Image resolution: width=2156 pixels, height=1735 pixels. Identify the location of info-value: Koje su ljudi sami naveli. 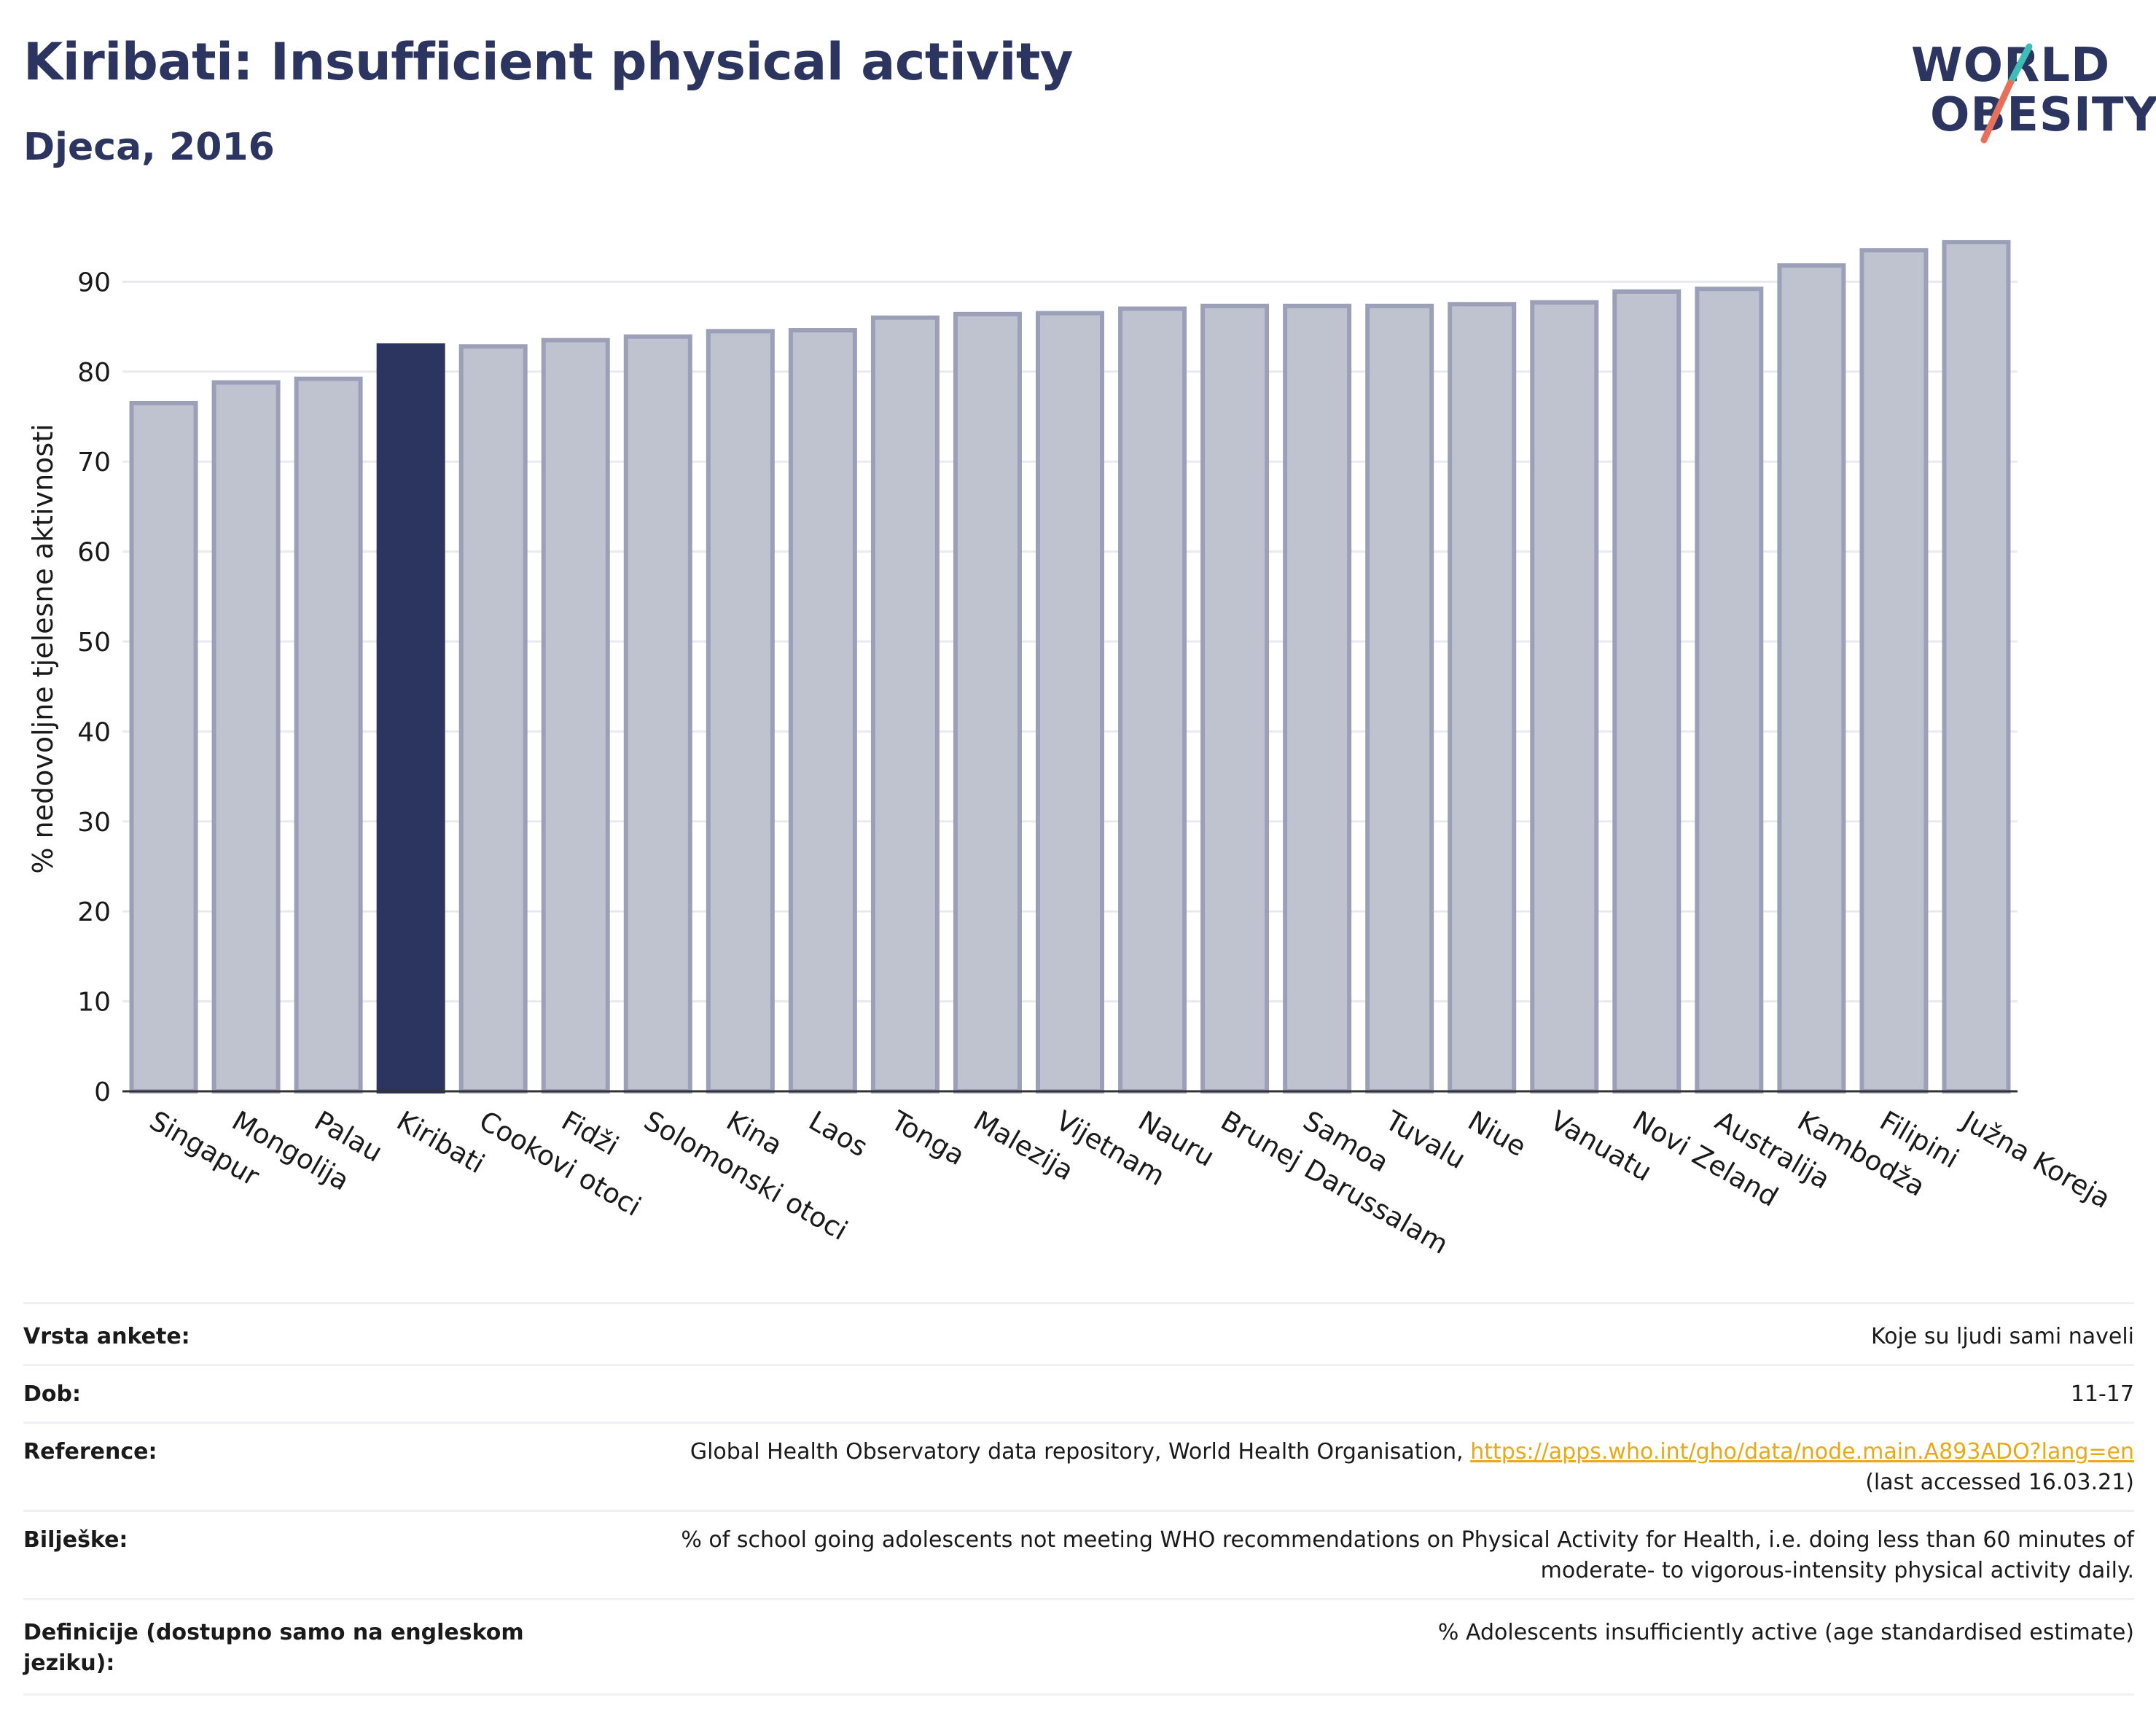
(2002, 1336).